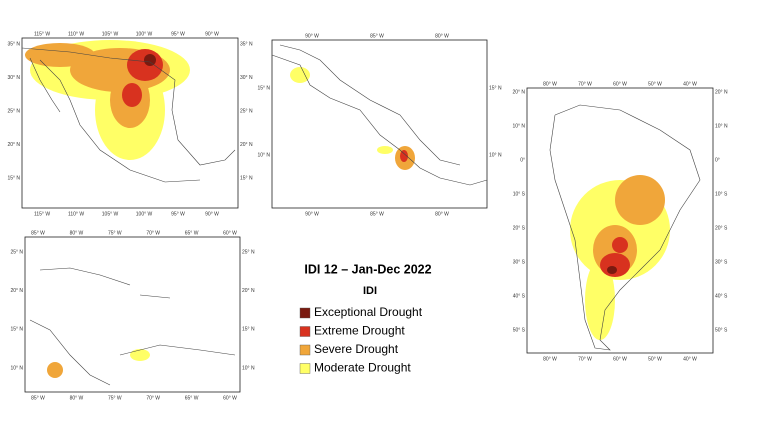 The width and height of the screenshot is (768, 428). What do you see at coordinates (356, 349) in the screenshot?
I see `legend-label: Severe Drought` at bounding box center [356, 349].